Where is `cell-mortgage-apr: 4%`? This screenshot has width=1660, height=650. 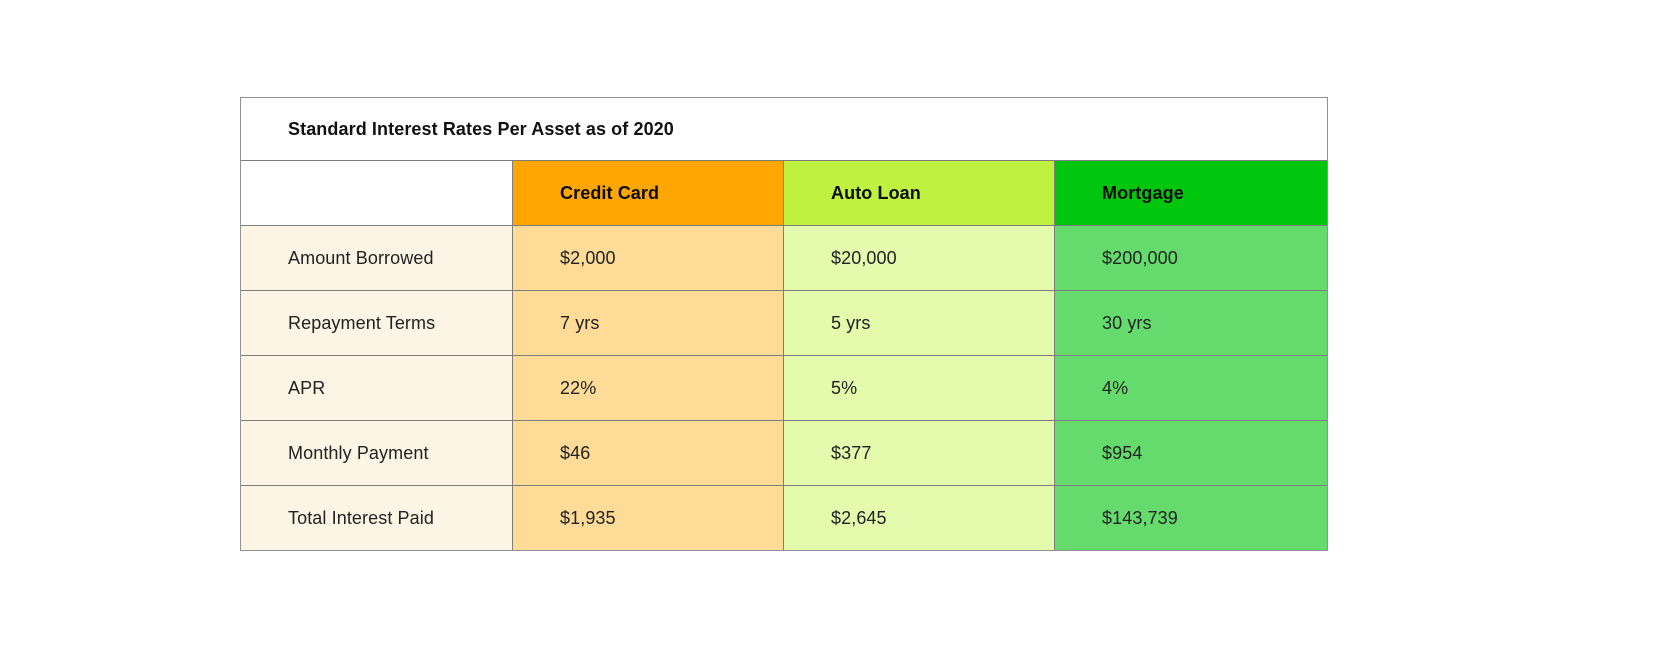 cell-mortgage-apr: 4% is located at coordinates (1191, 388).